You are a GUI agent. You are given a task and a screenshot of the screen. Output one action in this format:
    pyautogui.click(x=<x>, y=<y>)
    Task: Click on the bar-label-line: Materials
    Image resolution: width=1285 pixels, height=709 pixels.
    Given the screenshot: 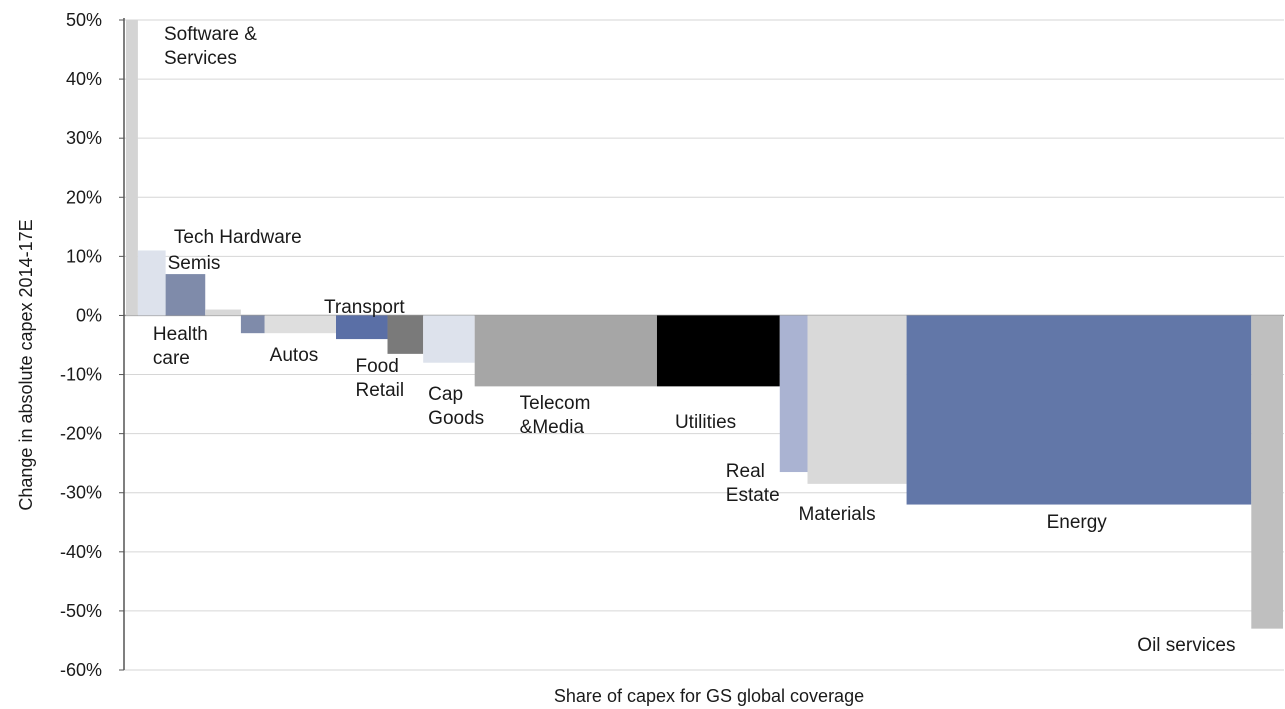 What is the action you would take?
    pyautogui.click(x=837, y=514)
    